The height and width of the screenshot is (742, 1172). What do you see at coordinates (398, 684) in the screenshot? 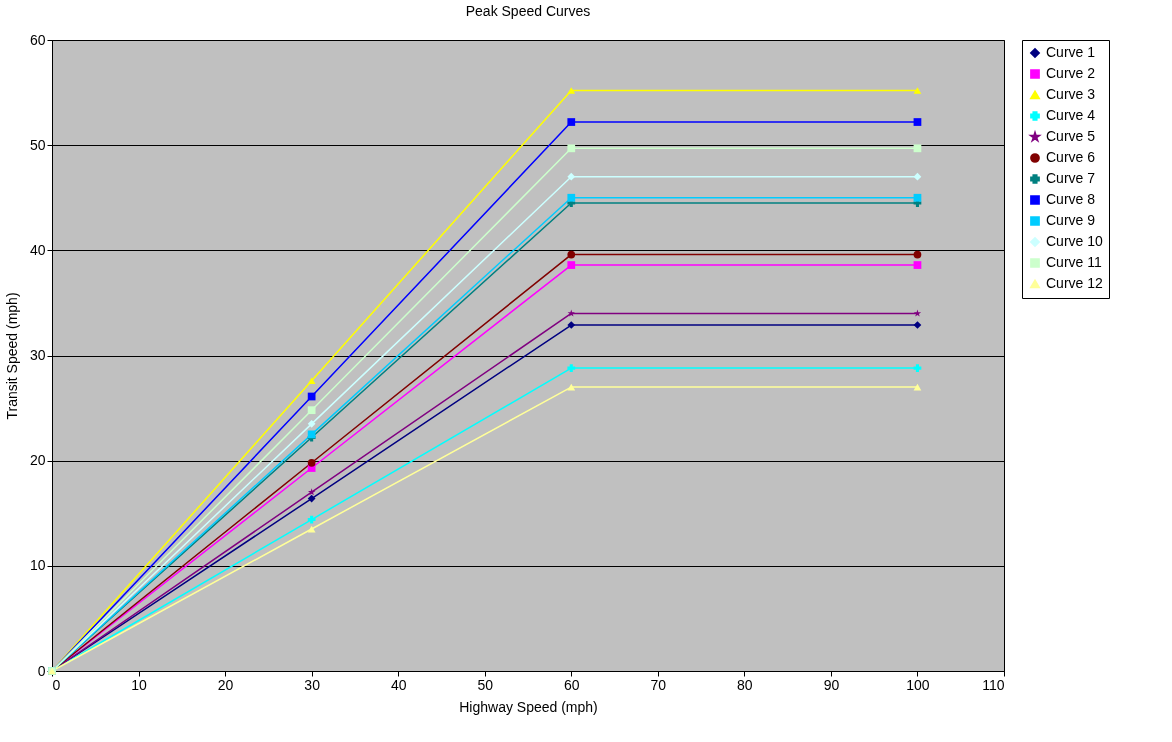
I see `x-tick-label: 40` at bounding box center [398, 684].